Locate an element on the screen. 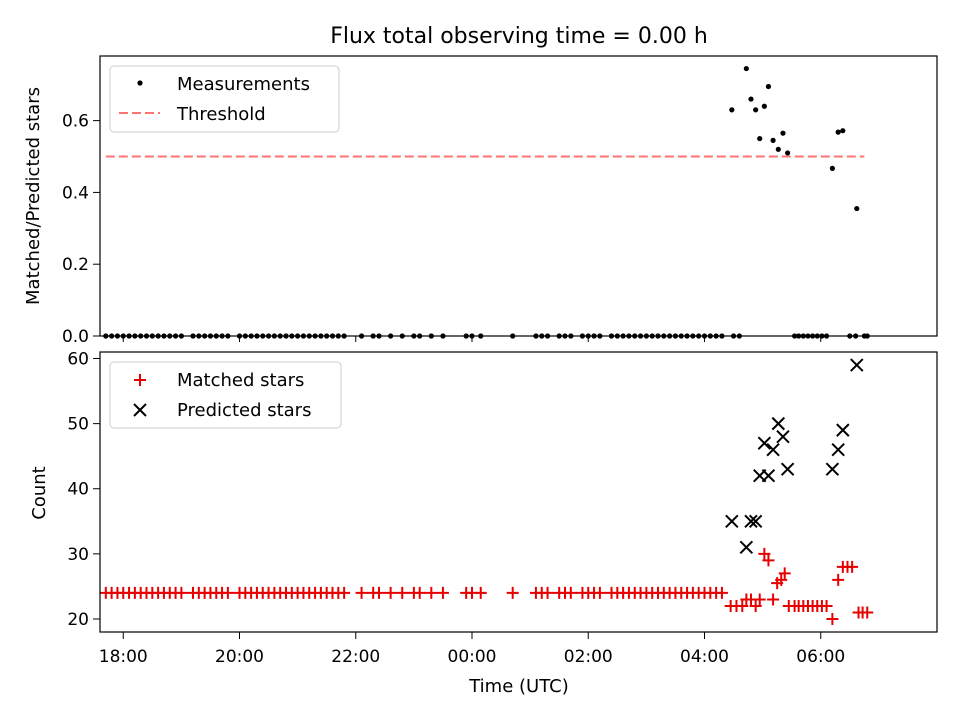 The width and height of the screenshot is (960, 720). bottom-x-tick-label: 02:00 is located at coordinates (588, 657).